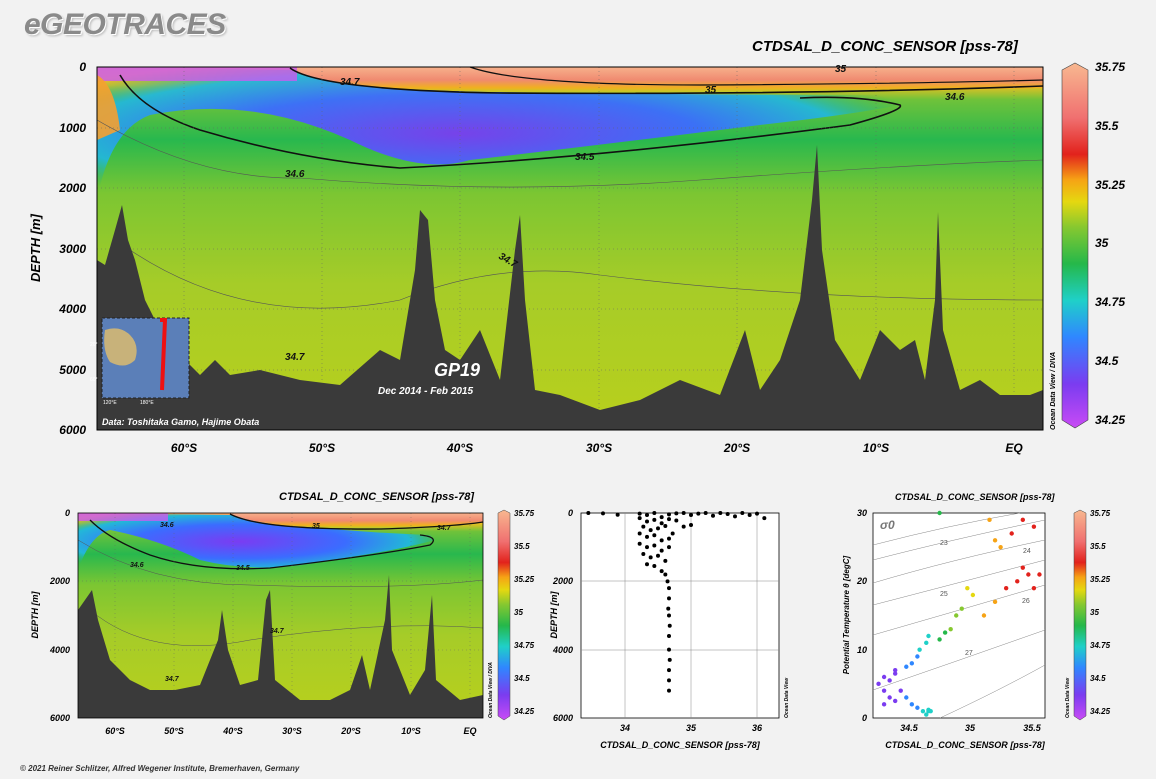 This screenshot has width=1156, height=779. I want to click on svg-text: 10, so click(862, 650).